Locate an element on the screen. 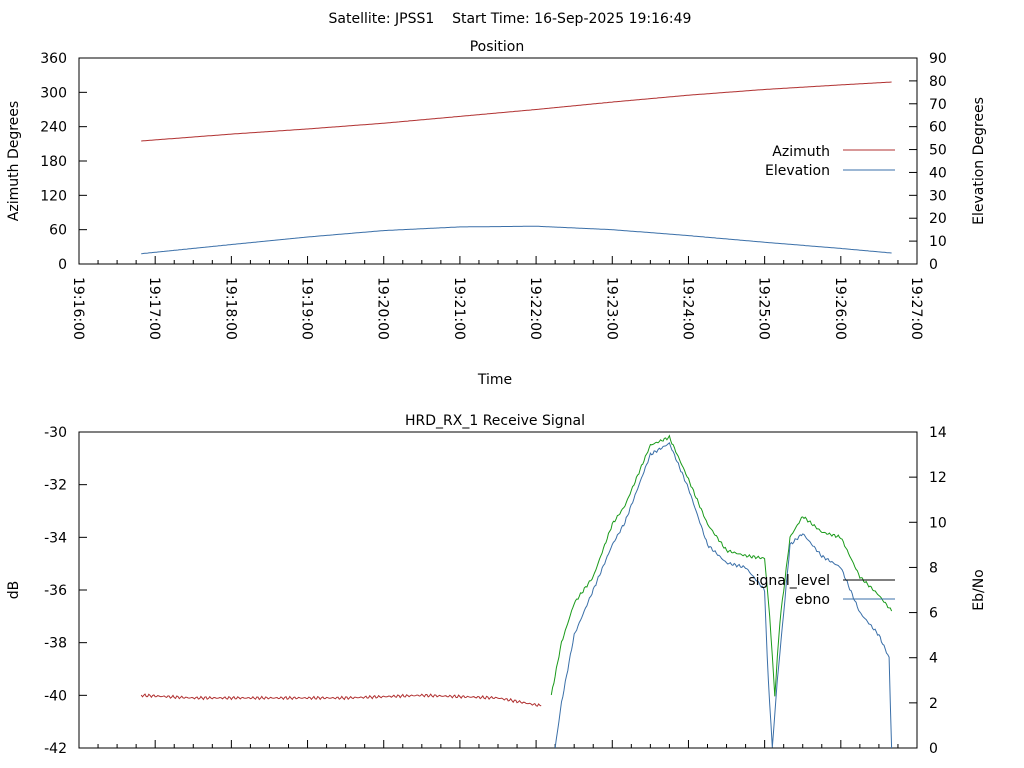 This screenshot has width=1024, height=768. y2-tick-label: 14 is located at coordinates (938, 433).